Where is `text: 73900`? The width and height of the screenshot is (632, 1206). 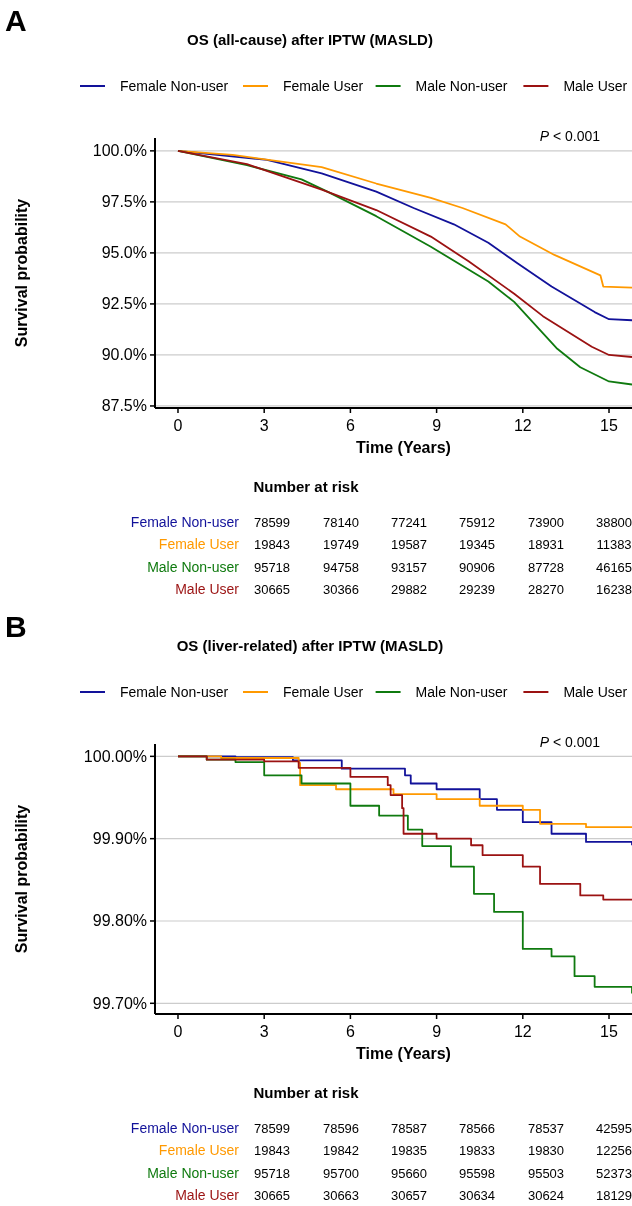
text: 73900 is located at coordinates (546, 522).